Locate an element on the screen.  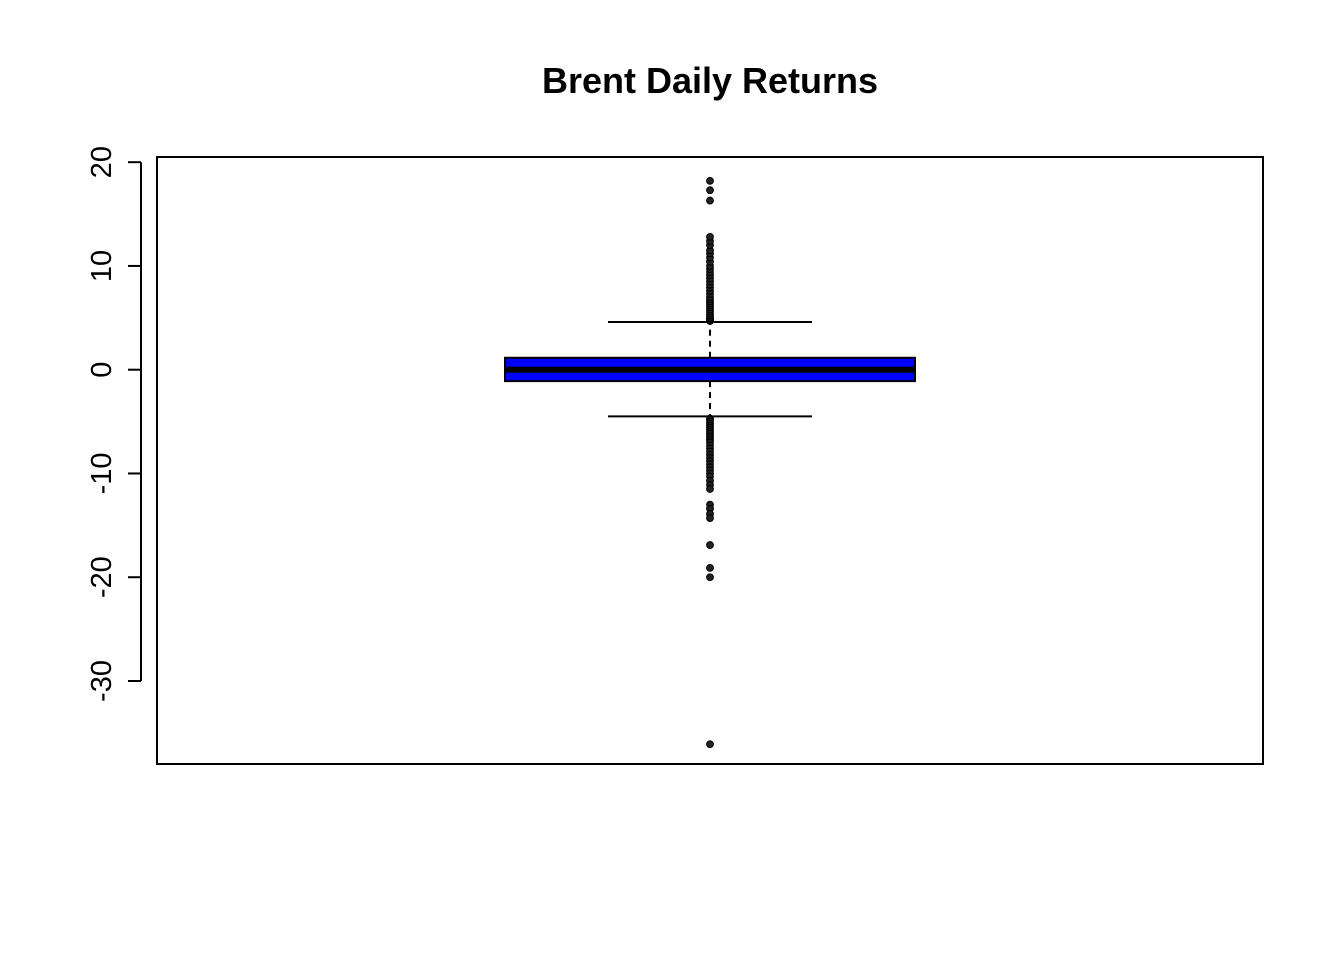
y-tick-label: -30 is located at coordinates (102, 681).